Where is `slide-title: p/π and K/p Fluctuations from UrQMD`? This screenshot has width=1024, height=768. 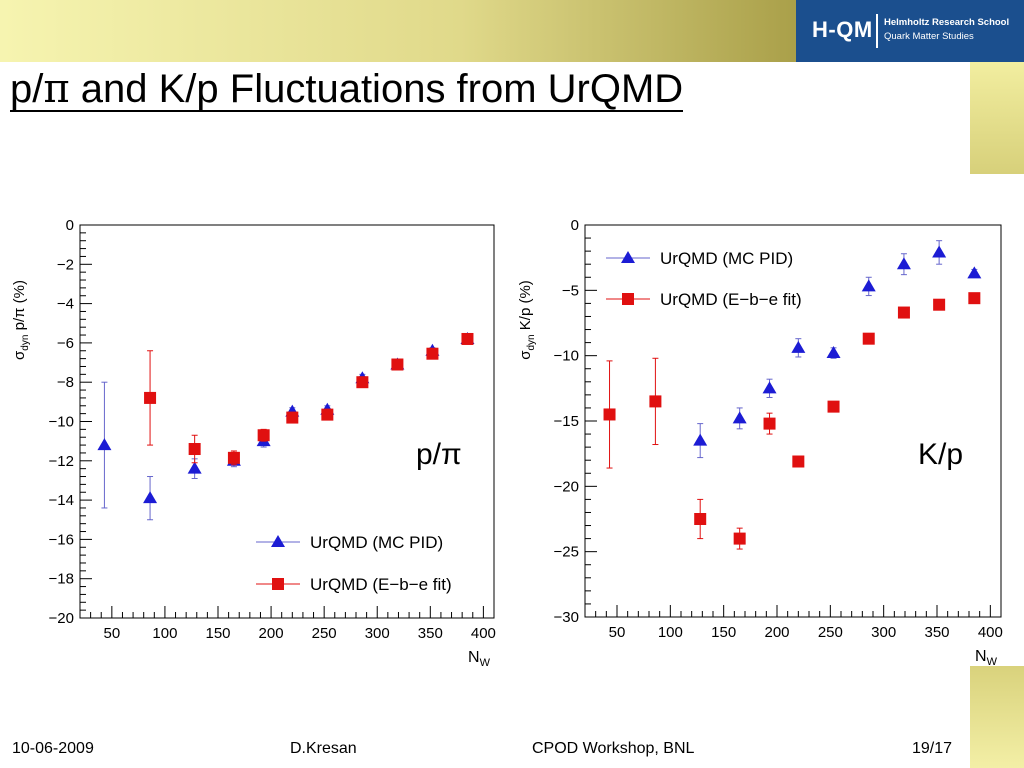 slide-title: p/π and K/p Fluctuations from UrQMD is located at coordinates (347, 89).